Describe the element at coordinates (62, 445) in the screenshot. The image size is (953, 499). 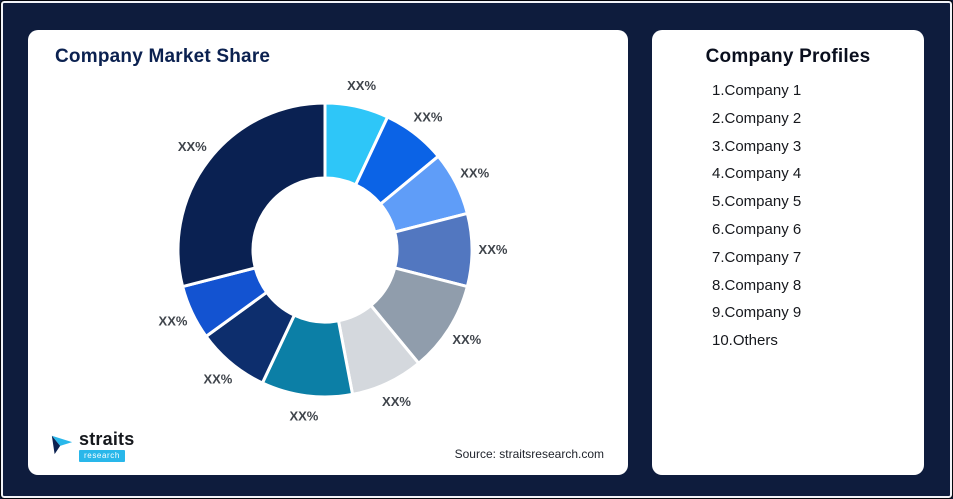
I see `straits-logo-icon` at that location.